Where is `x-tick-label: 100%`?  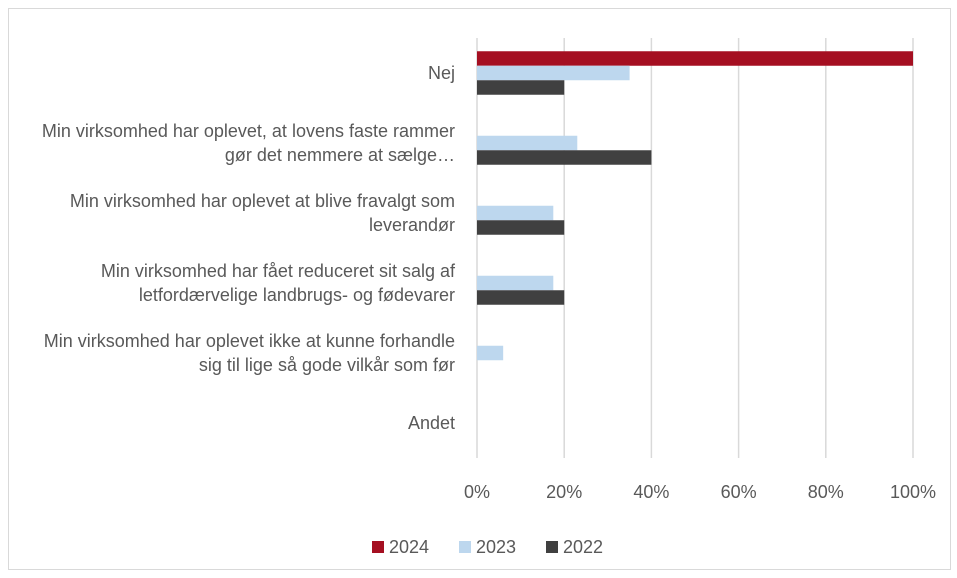 x-tick-label: 100% is located at coordinates (913, 492).